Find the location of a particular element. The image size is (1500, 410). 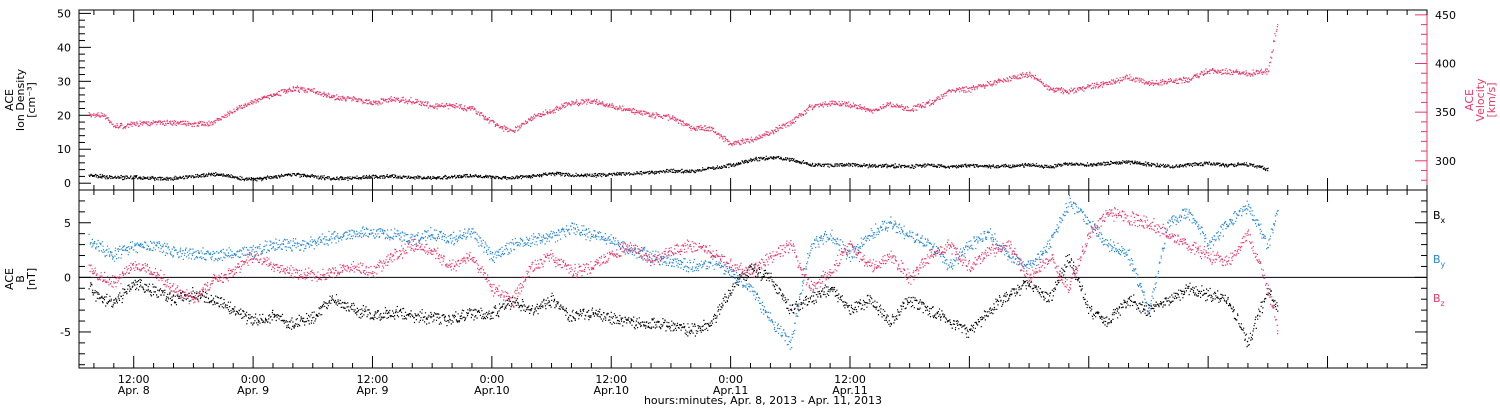

velocity-axis-tick-label: 400 is located at coordinates (1445, 64).